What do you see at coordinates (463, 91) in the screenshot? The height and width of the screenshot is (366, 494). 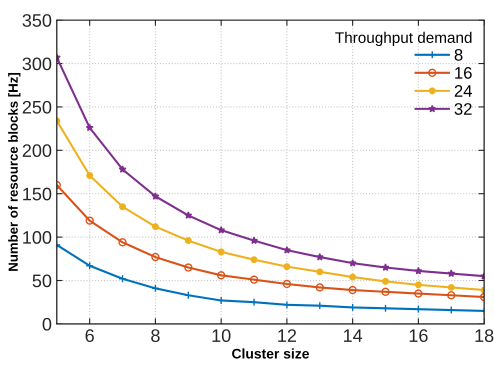 I see `legend-label: 24` at bounding box center [463, 91].